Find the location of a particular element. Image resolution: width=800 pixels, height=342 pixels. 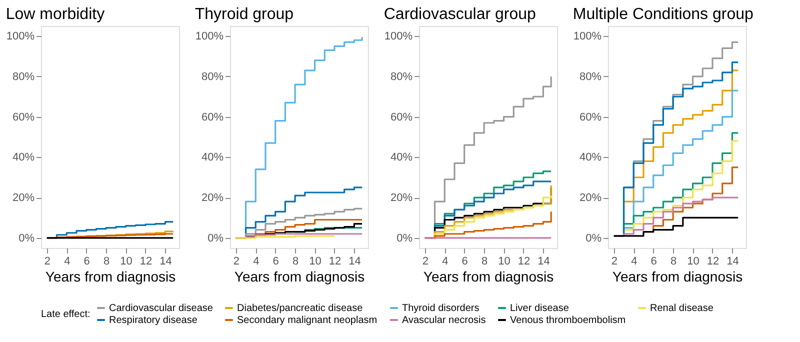

legend-label: Respiratory disease is located at coordinates (153, 320).